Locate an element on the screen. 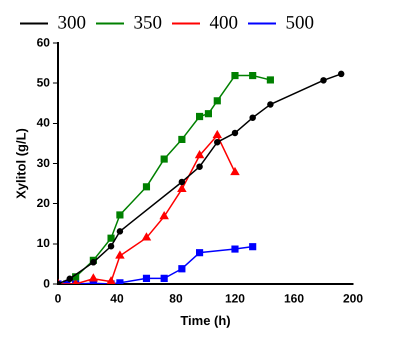 The image size is (393, 337). y-axis-title: Xylitol (g/L) is located at coordinates (20, 163).